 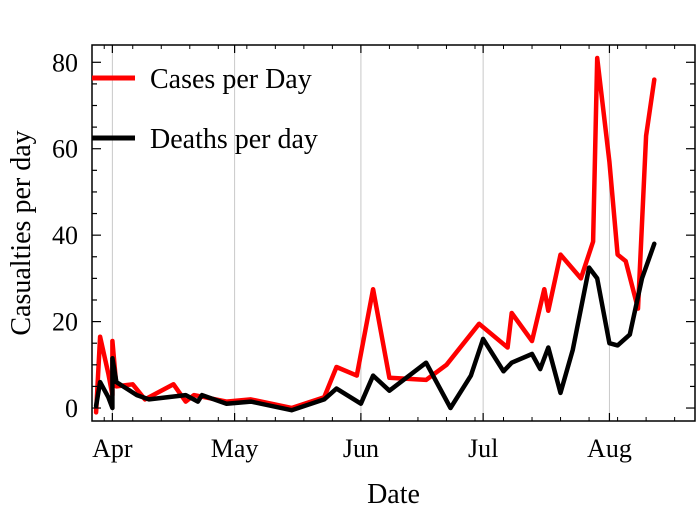 What do you see at coordinates (483, 448) in the screenshot?
I see `x-tick-label: Jul` at bounding box center [483, 448].